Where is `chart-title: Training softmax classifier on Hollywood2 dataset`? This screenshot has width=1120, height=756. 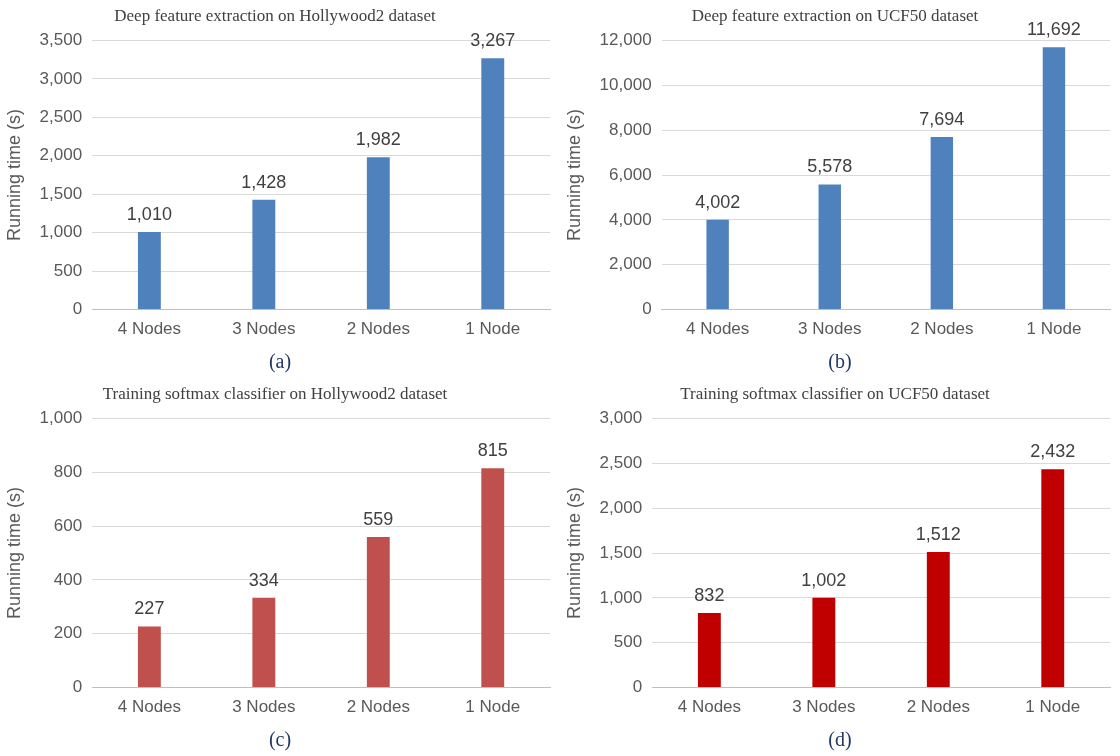
chart-title: Training softmax classifier on Hollywood2 dataset is located at coordinates (275, 393).